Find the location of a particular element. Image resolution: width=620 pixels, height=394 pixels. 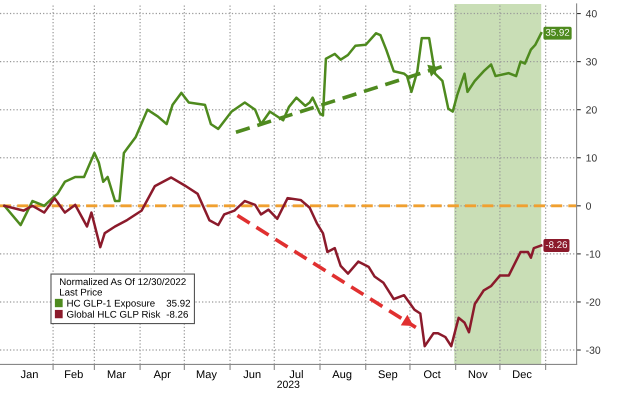

y-tick-label: 30 is located at coordinates (591, 62).